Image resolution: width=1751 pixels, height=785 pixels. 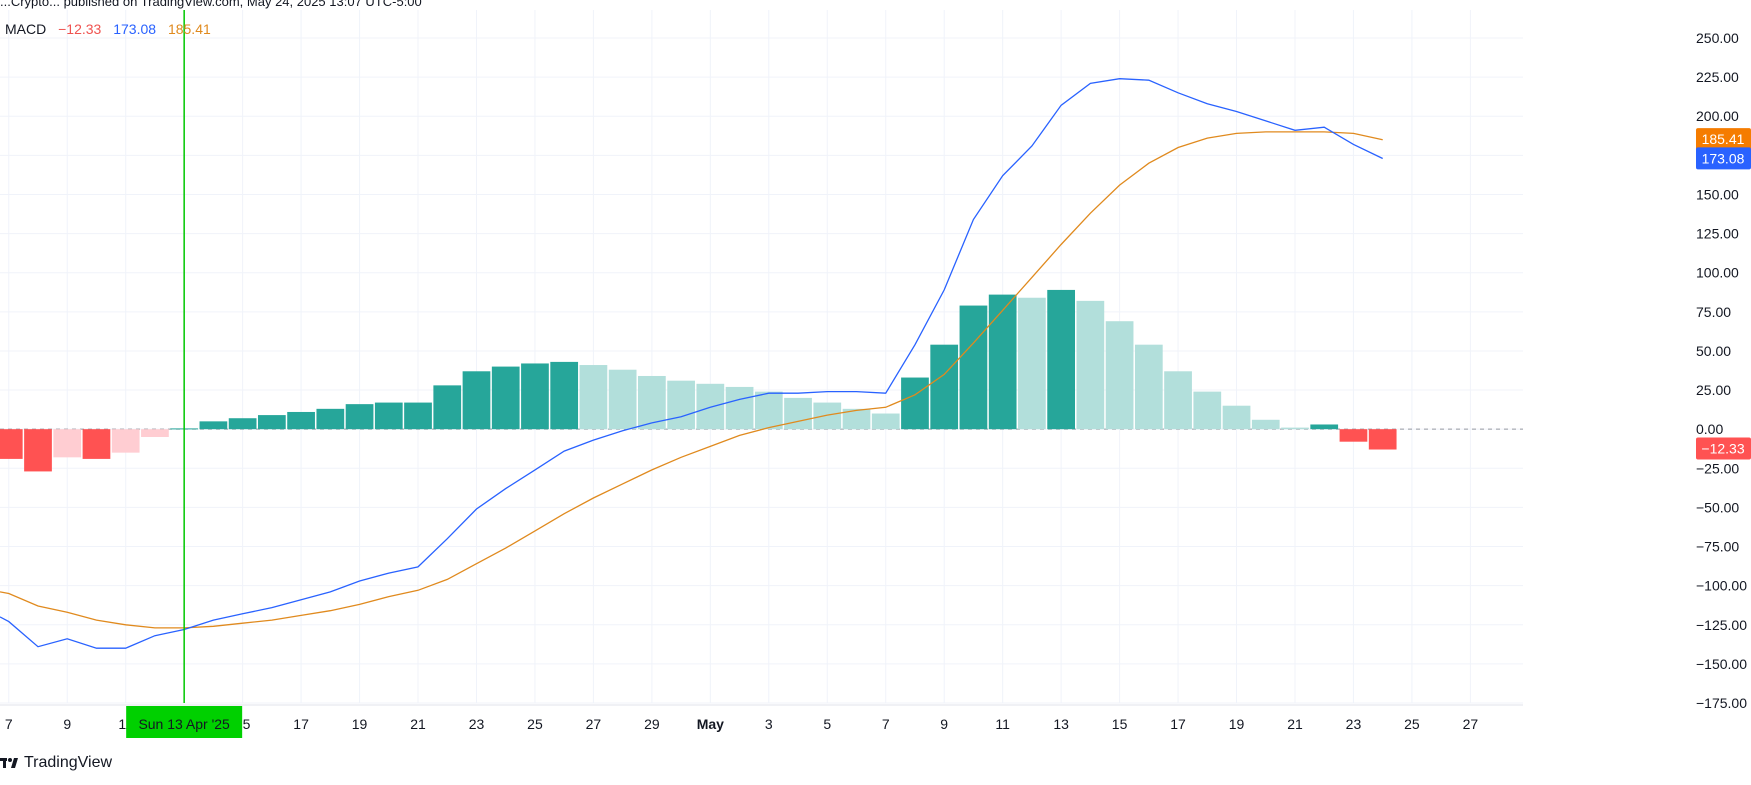 What do you see at coordinates (1713, 390) in the screenshot?
I see `y-tick-label: 25.00` at bounding box center [1713, 390].